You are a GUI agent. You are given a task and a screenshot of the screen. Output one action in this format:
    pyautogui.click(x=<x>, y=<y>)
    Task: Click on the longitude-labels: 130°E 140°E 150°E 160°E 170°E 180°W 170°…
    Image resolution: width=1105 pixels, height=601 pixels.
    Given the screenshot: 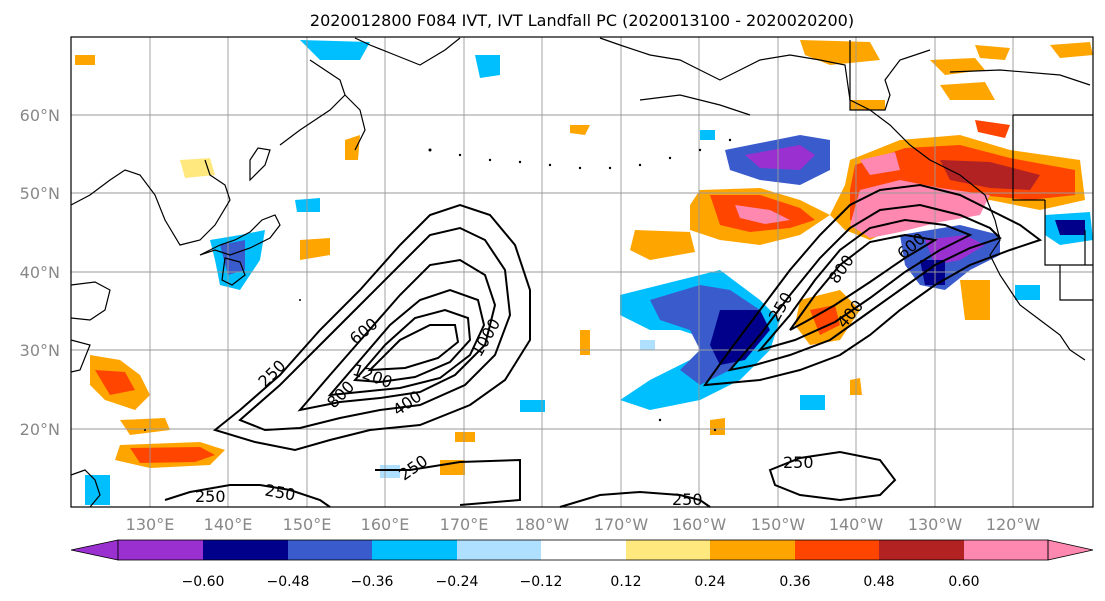 What is the action you would take?
    pyautogui.click(x=583, y=524)
    